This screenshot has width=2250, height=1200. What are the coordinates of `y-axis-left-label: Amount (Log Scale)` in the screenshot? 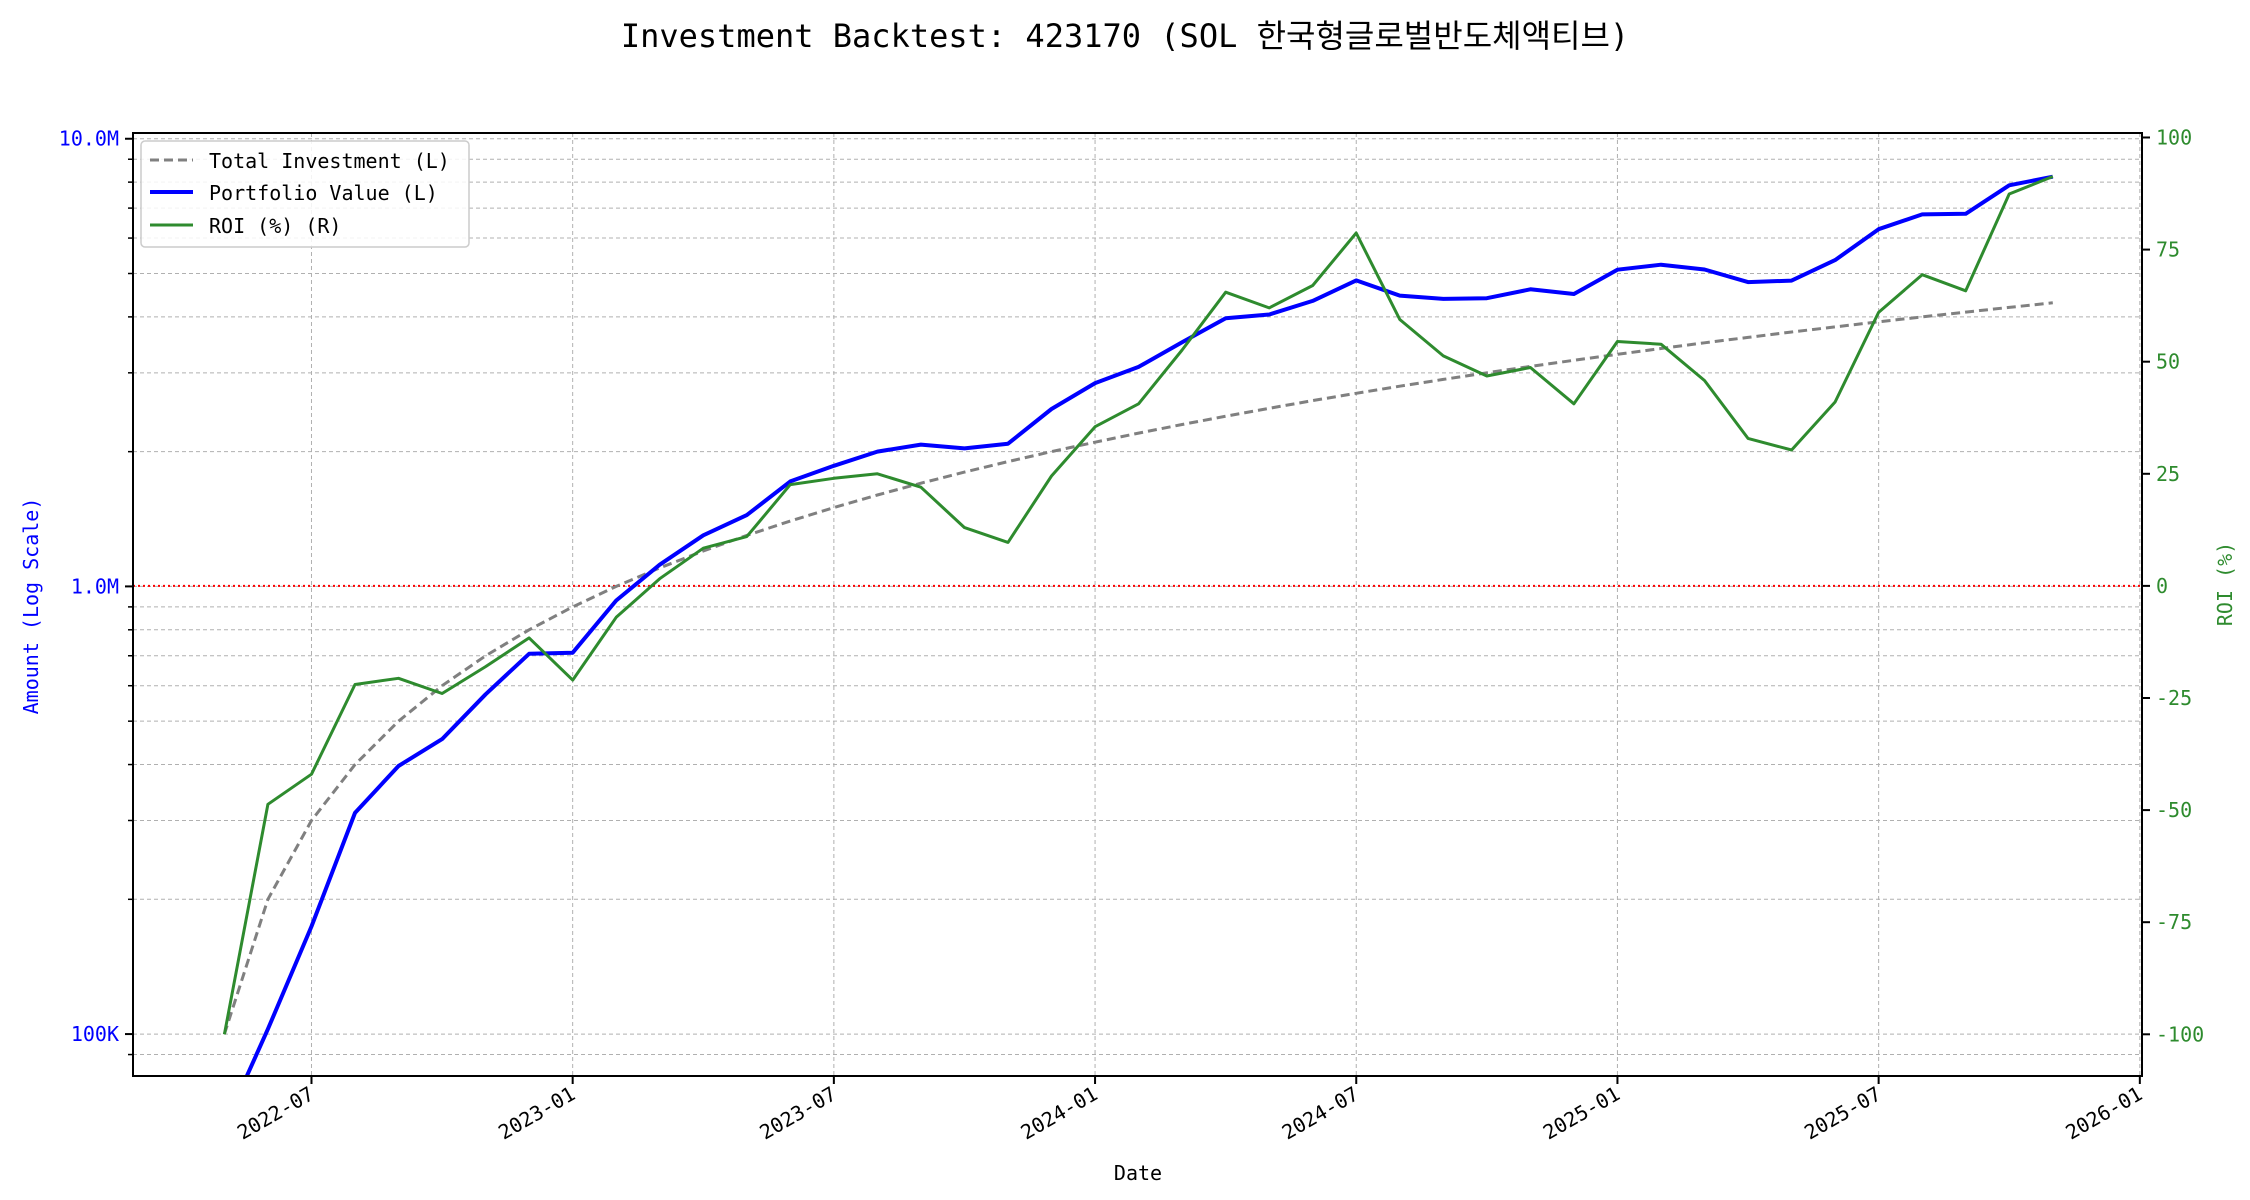 It's located at (31, 606).